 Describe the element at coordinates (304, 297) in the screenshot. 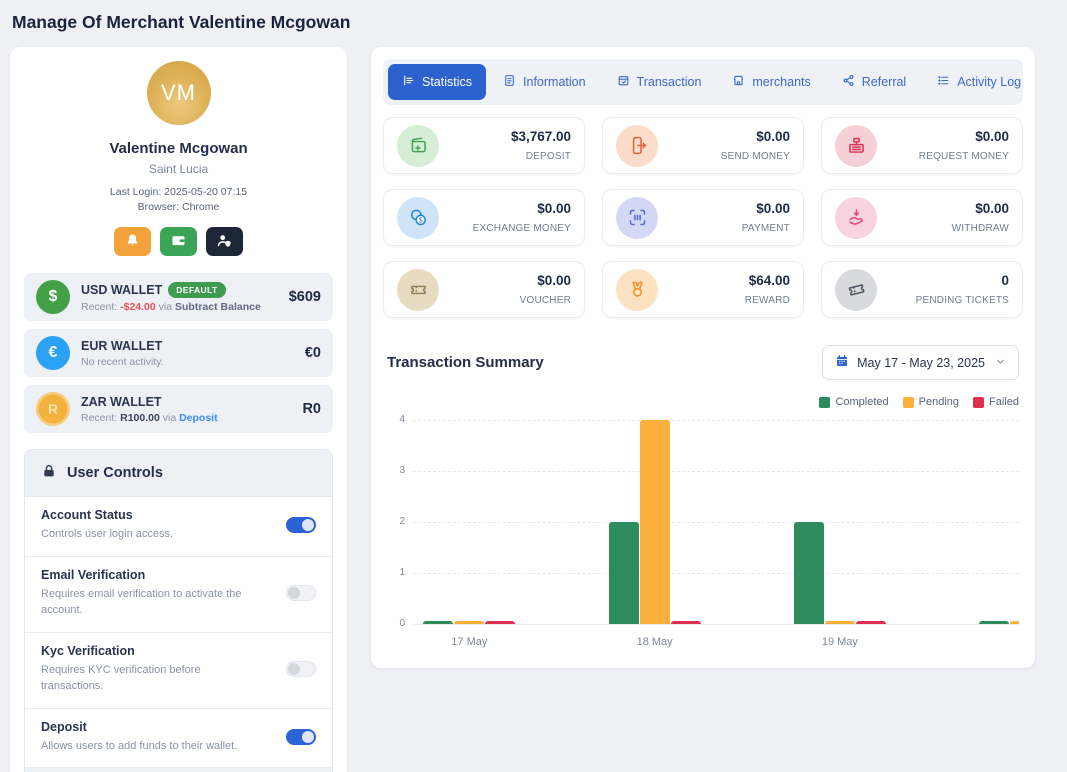

I see `wallet-balance: $609` at that location.